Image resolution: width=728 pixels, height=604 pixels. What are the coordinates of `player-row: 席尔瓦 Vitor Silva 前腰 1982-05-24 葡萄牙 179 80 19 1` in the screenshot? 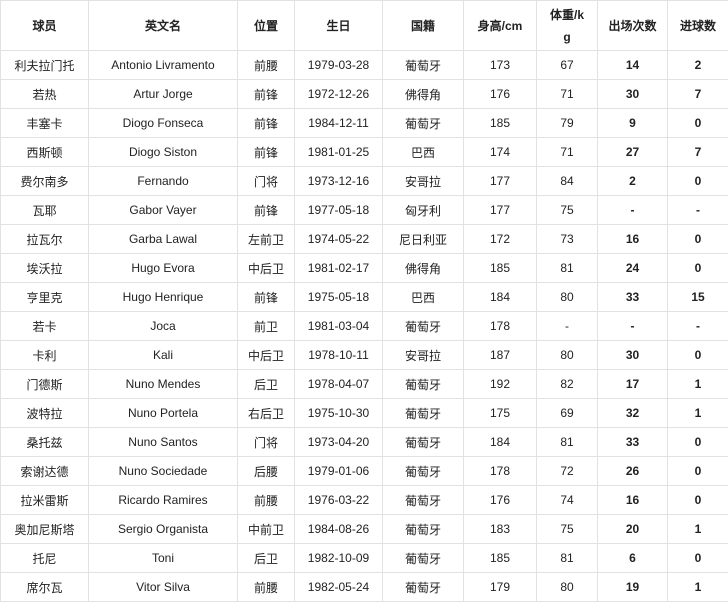 It's located at (364, 587).